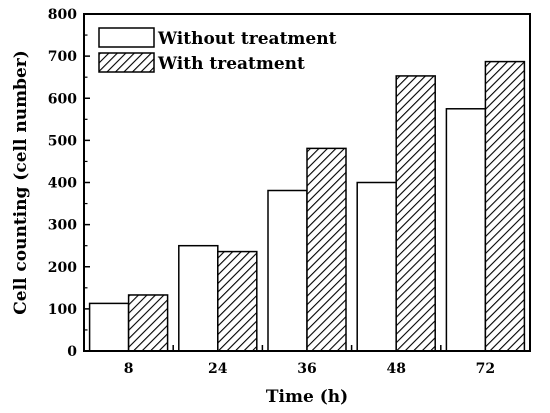  Describe the element at coordinates (247, 39) in the screenshot. I see `legend-label-without-treatment: Without treatment` at that location.